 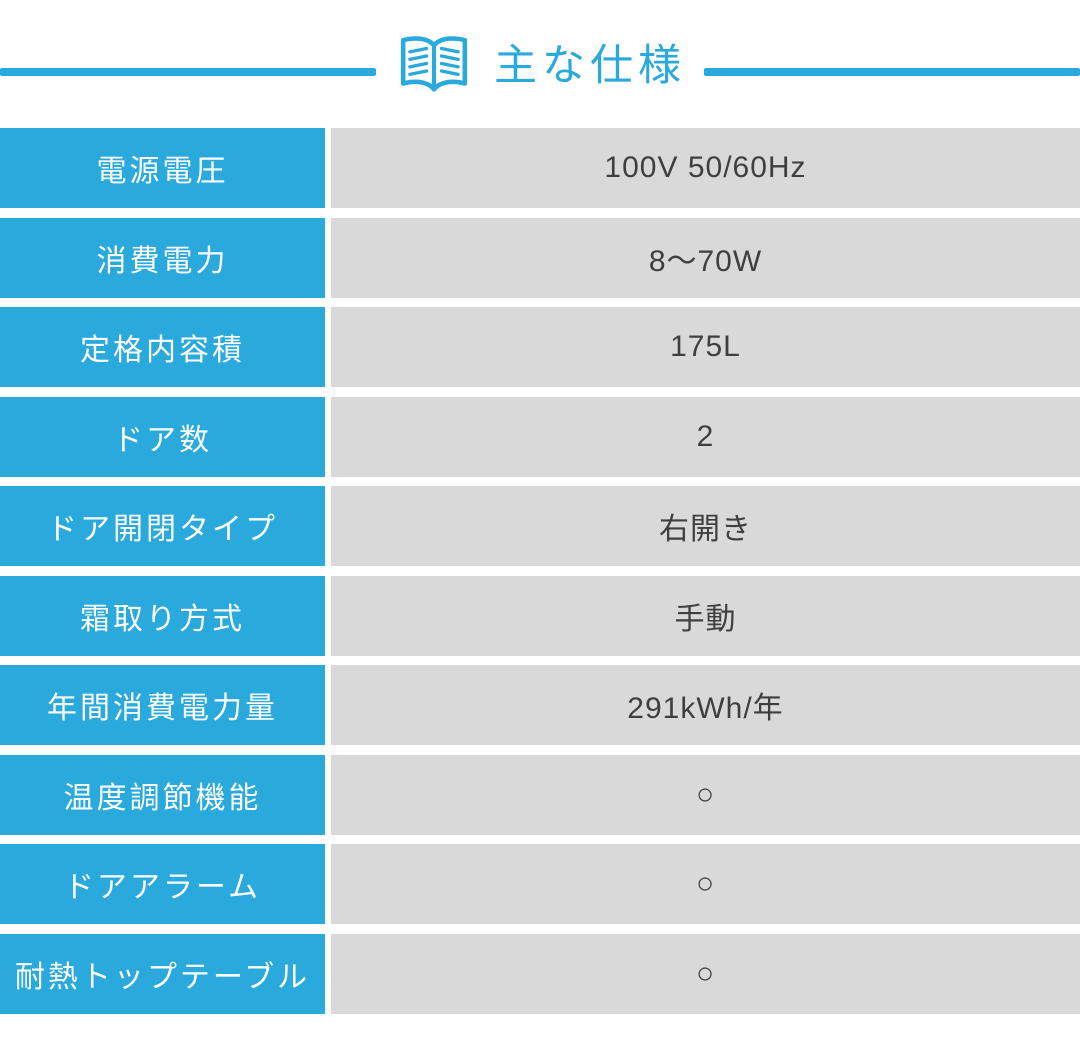 What do you see at coordinates (434, 66) in the screenshot?
I see `open-book-icon` at bounding box center [434, 66].